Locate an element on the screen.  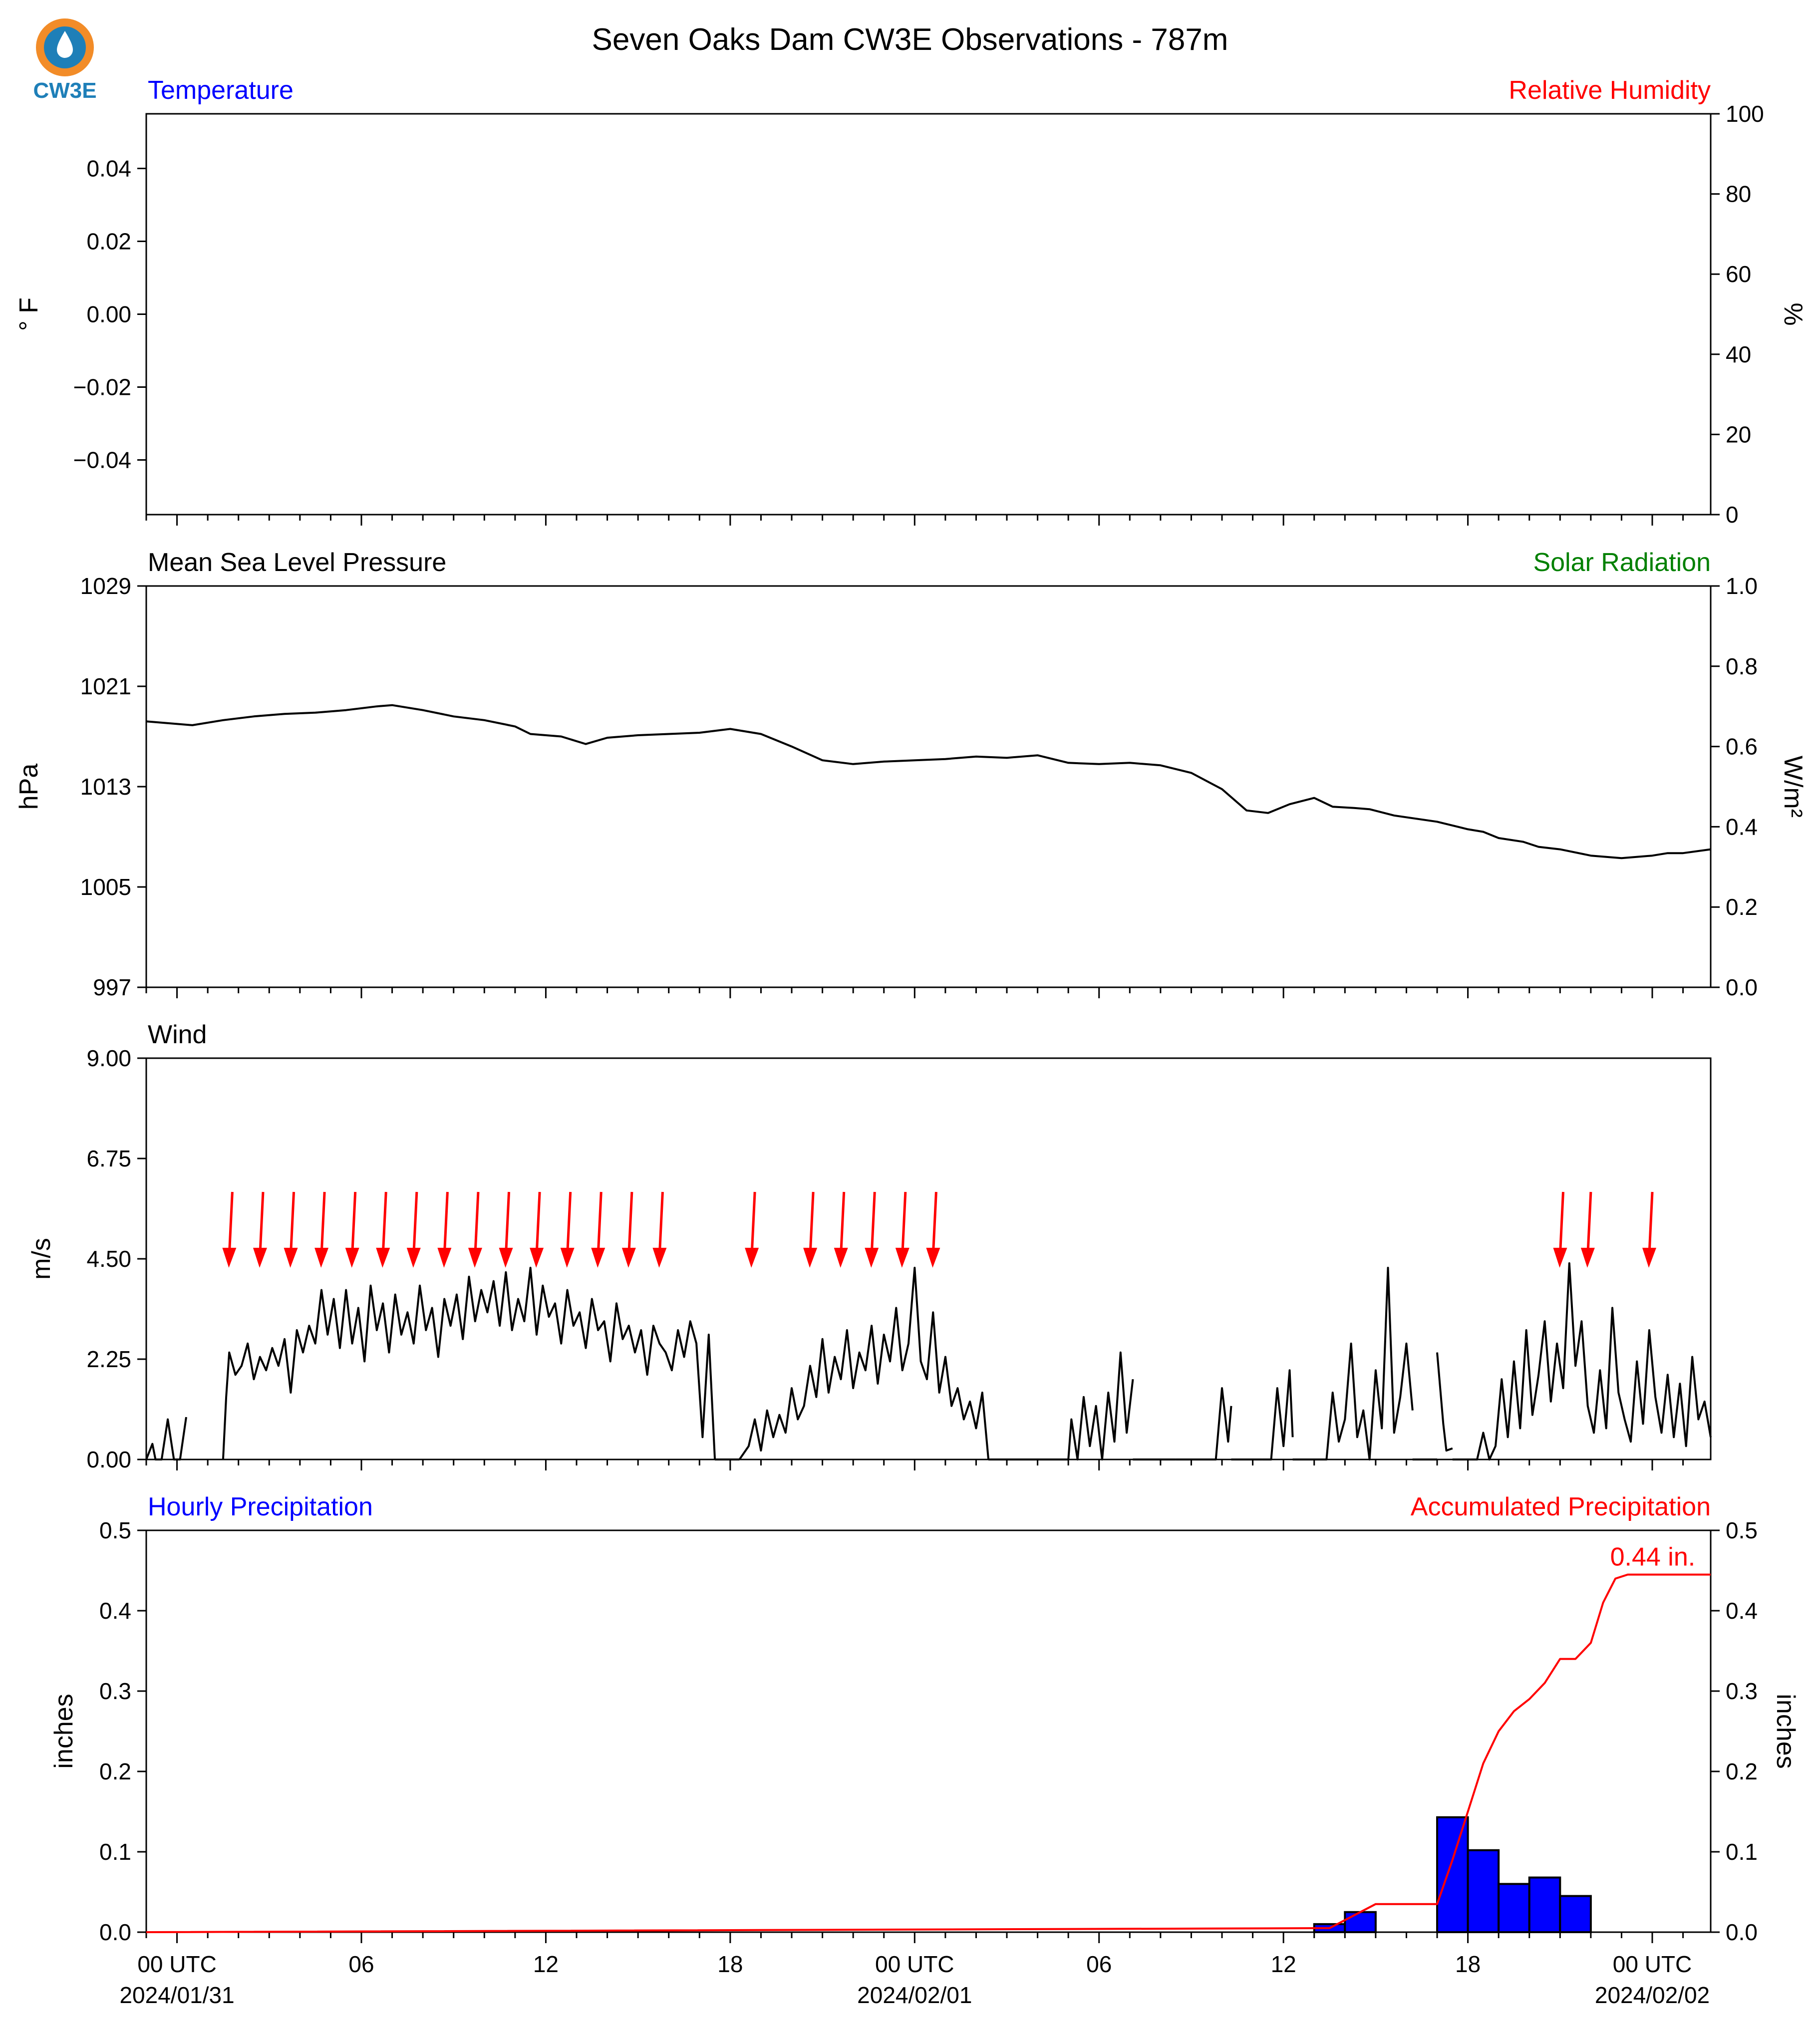
y-right-tick-label: 60 is located at coordinates (1738, 274).